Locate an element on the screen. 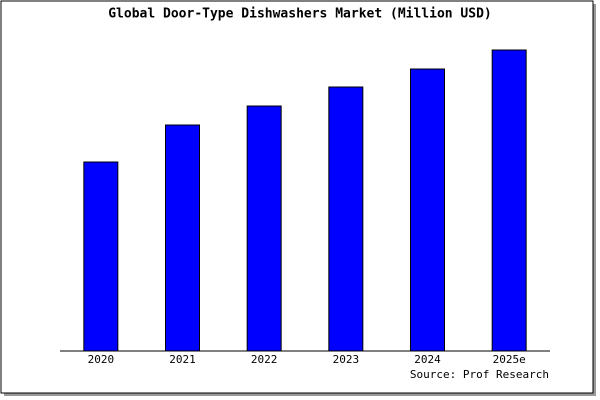 This screenshot has width=600, height=400. x-tick-label: 2022 is located at coordinates (264, 359).